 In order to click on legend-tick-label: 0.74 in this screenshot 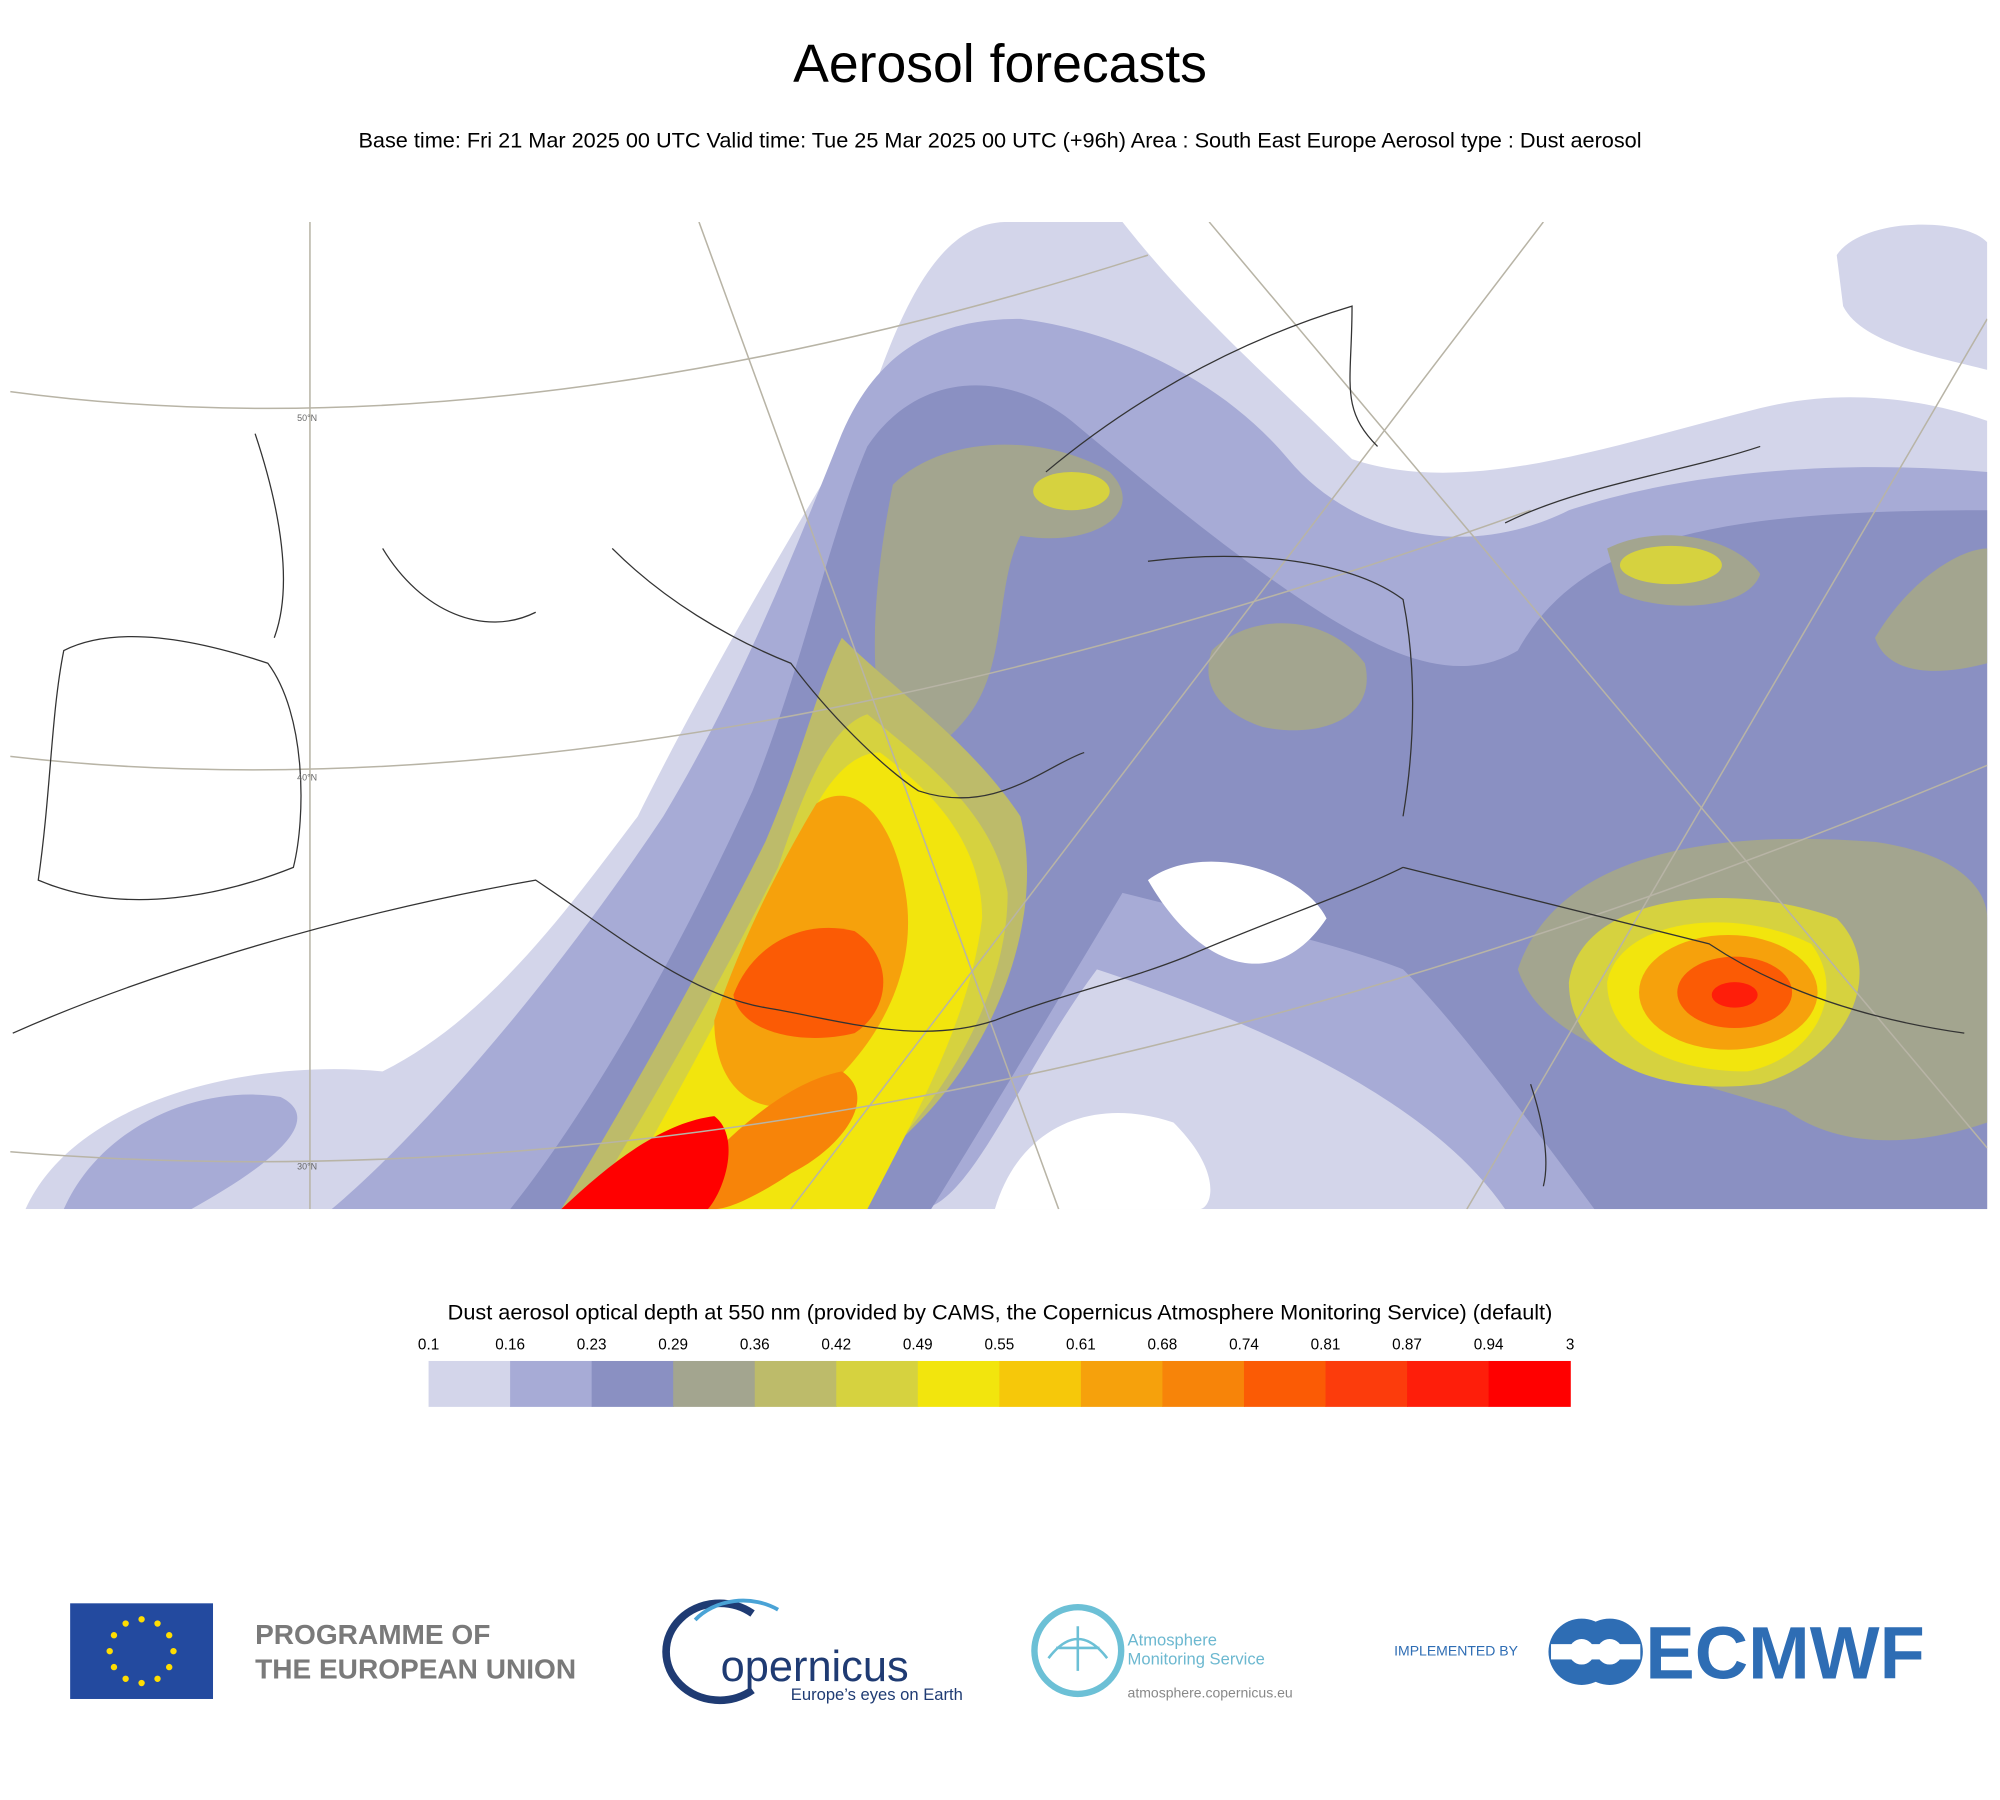, I will do `click(1244, 1345)`.